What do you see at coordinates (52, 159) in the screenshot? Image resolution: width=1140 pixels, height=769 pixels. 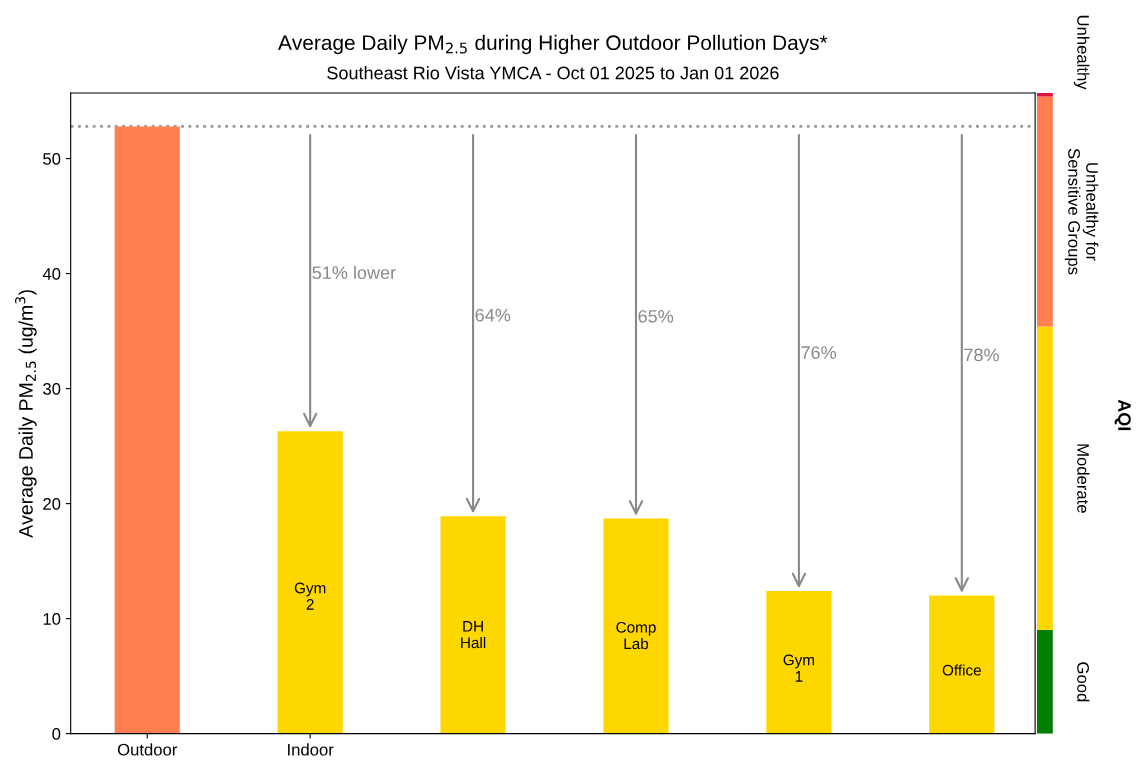 I see `y-tick-label: 50` at bounding box center [52, 159].